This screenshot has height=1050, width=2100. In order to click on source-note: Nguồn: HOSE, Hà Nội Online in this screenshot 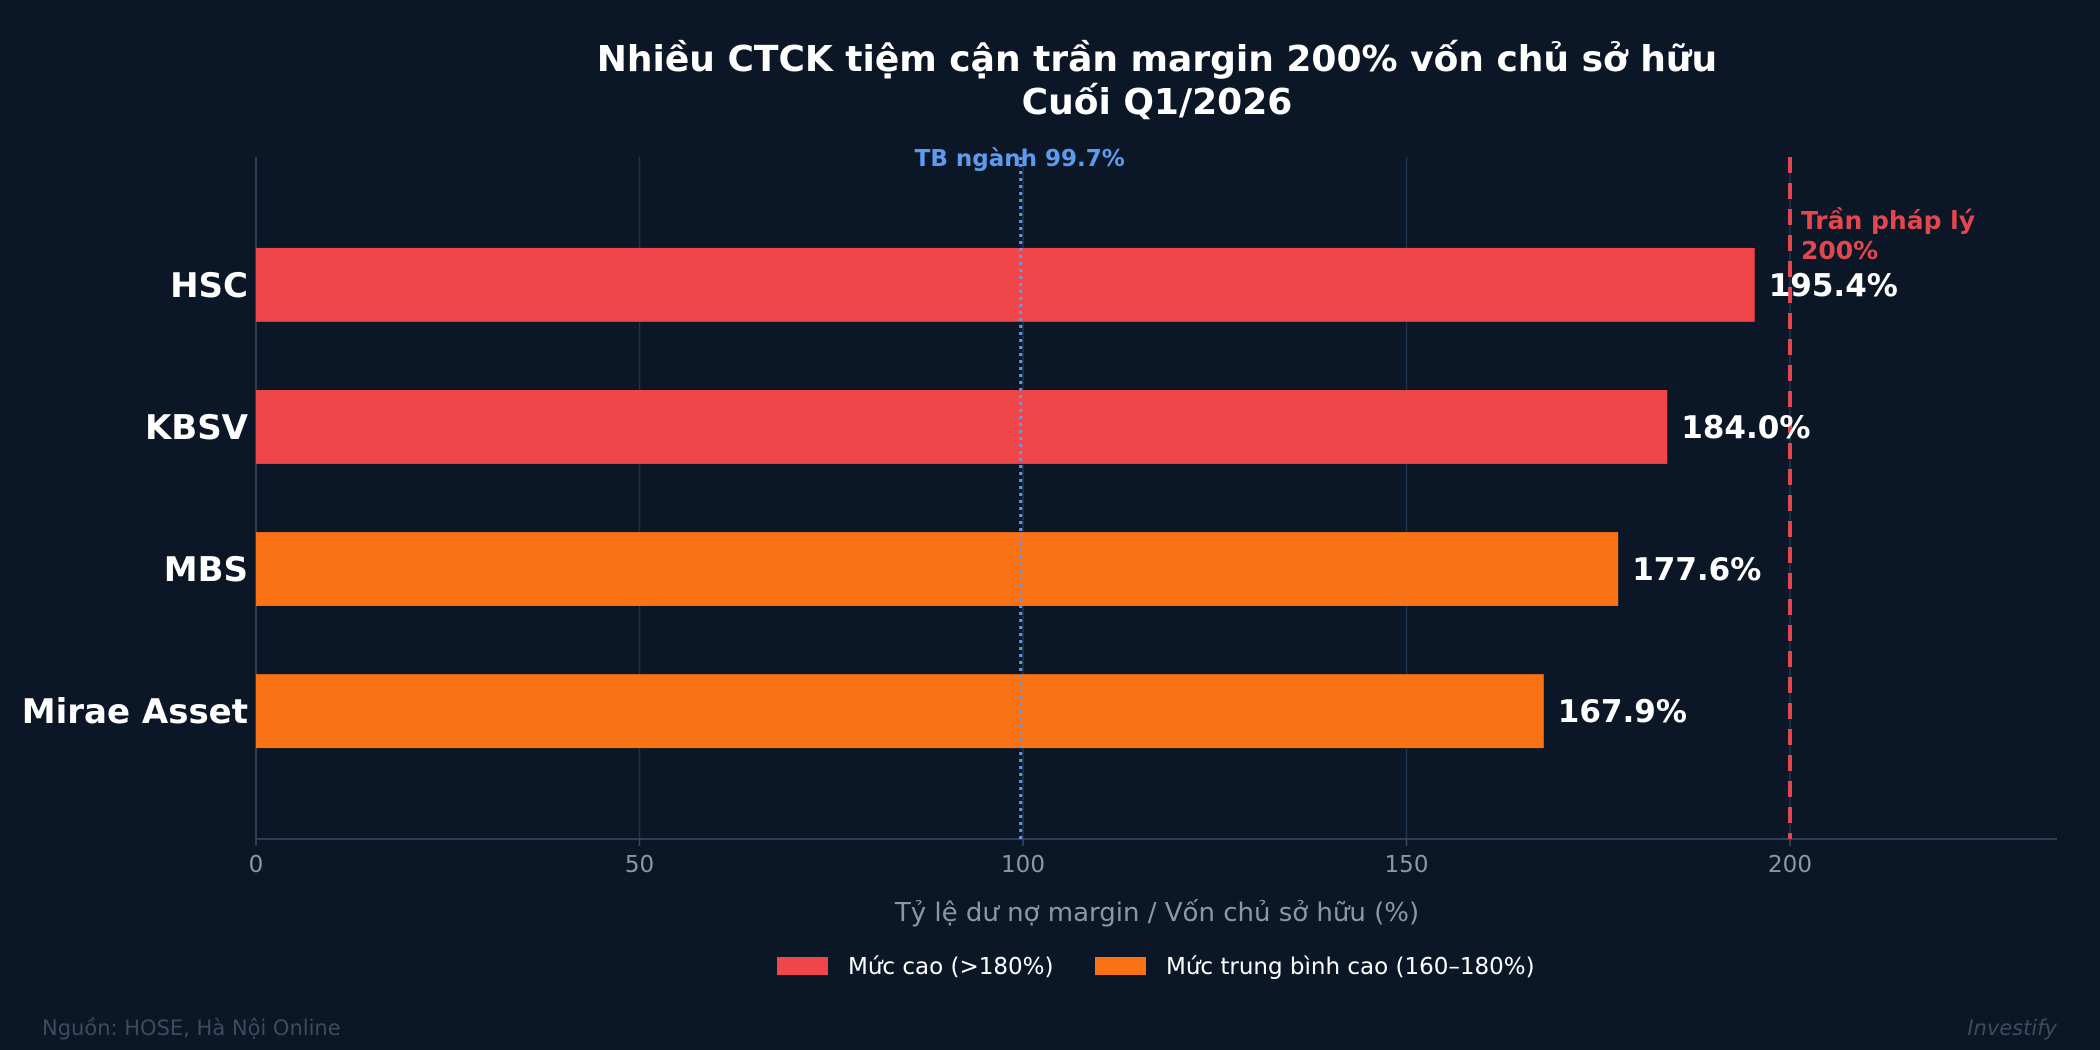, I will do `click(191, 1028)`.